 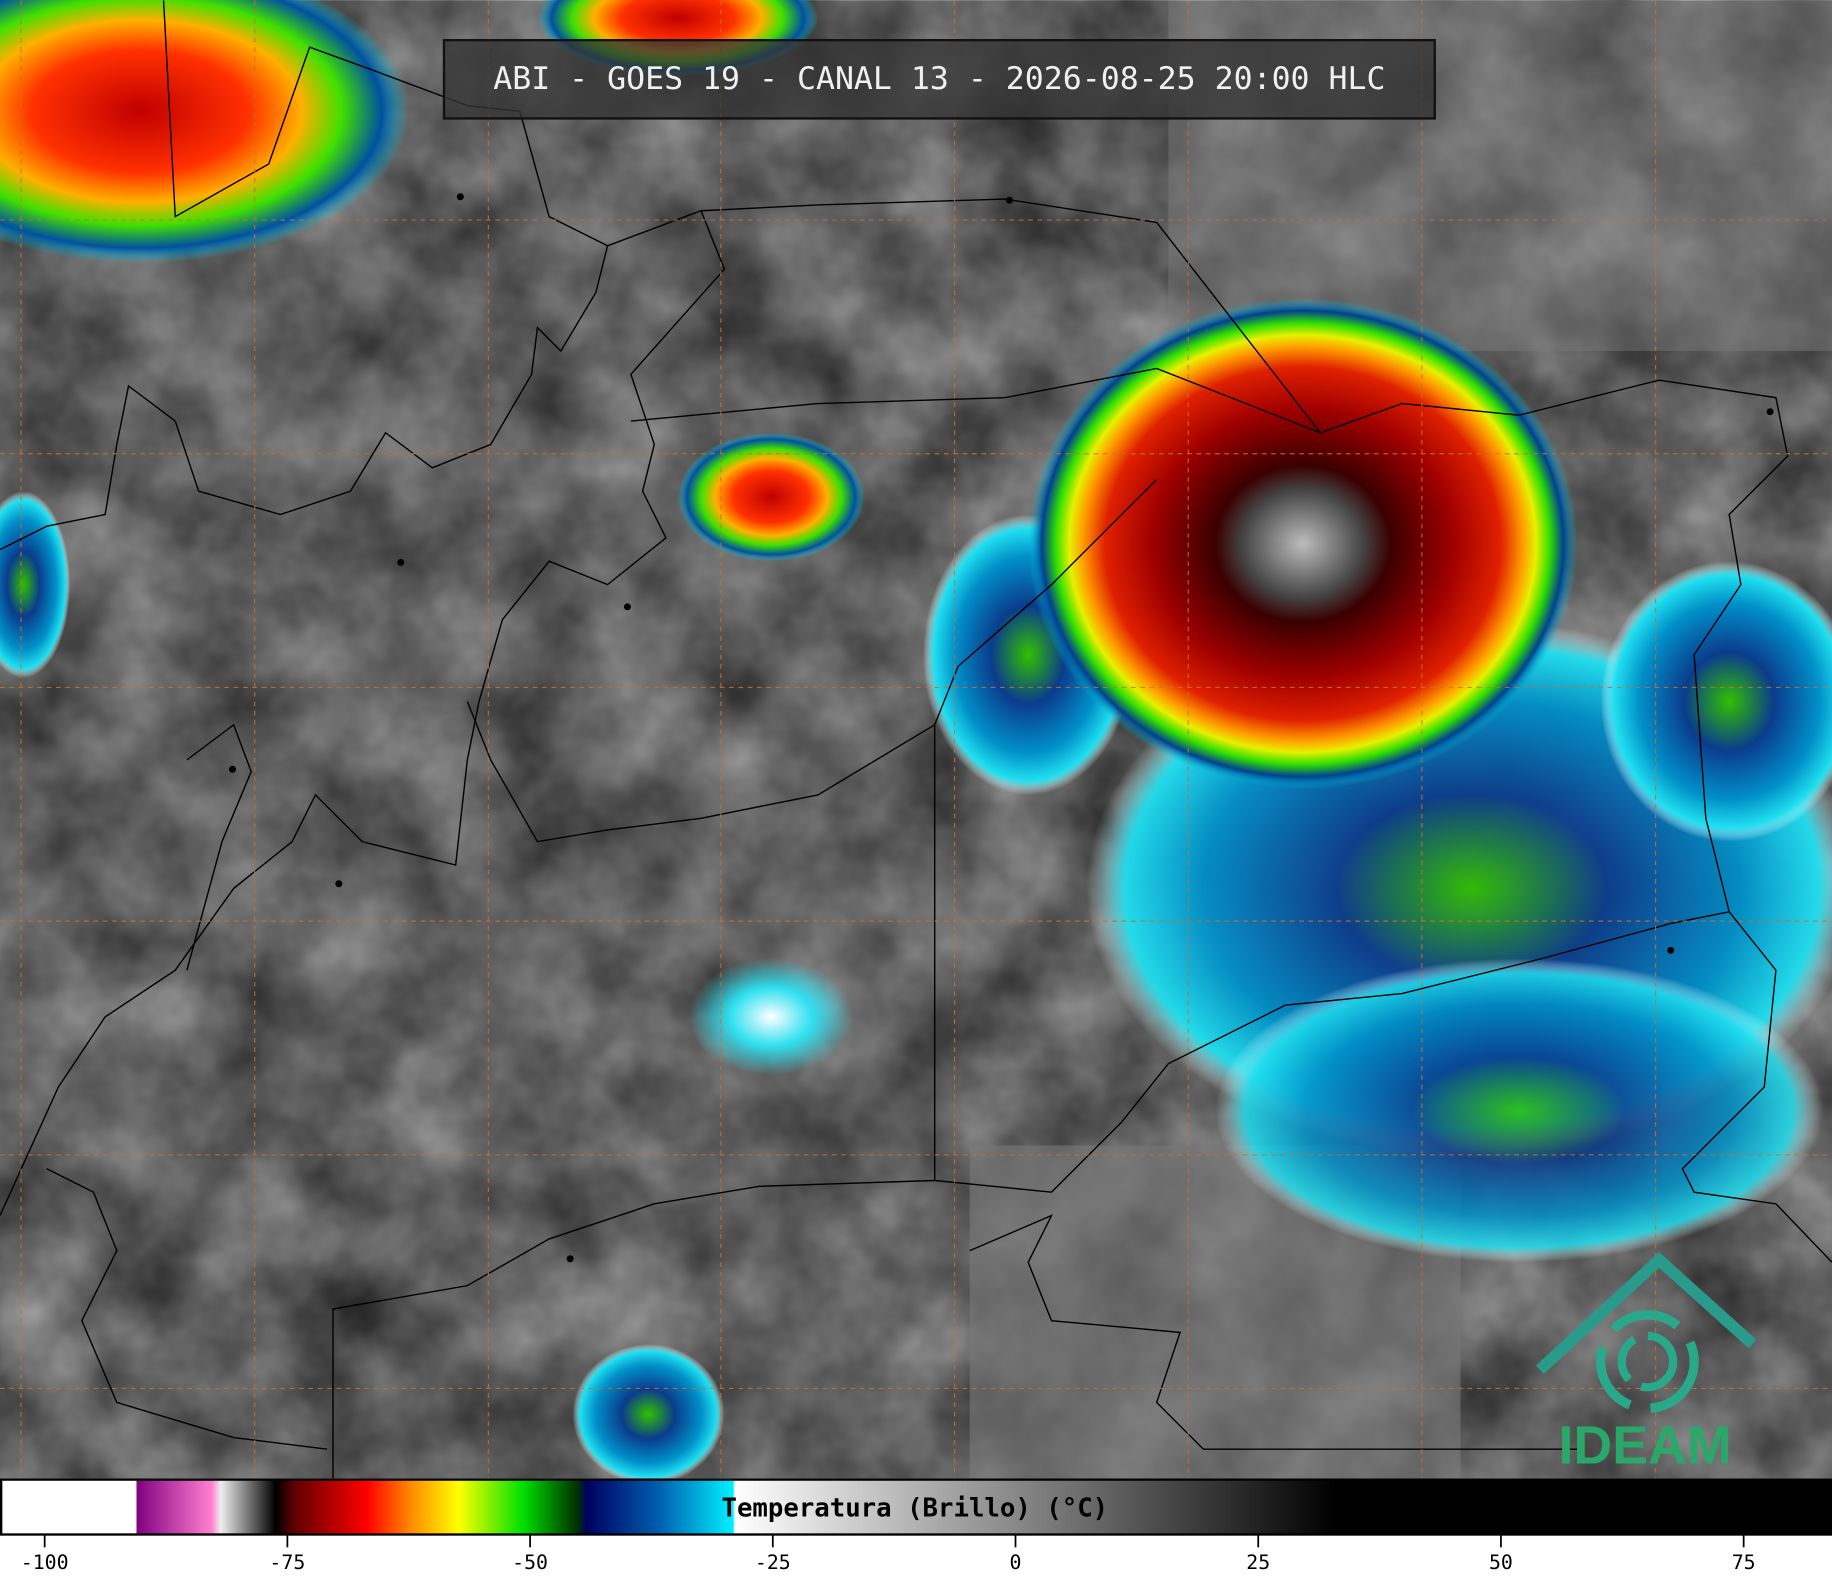 I want to click on tick-label: -75, so click(x=287, y=1562).